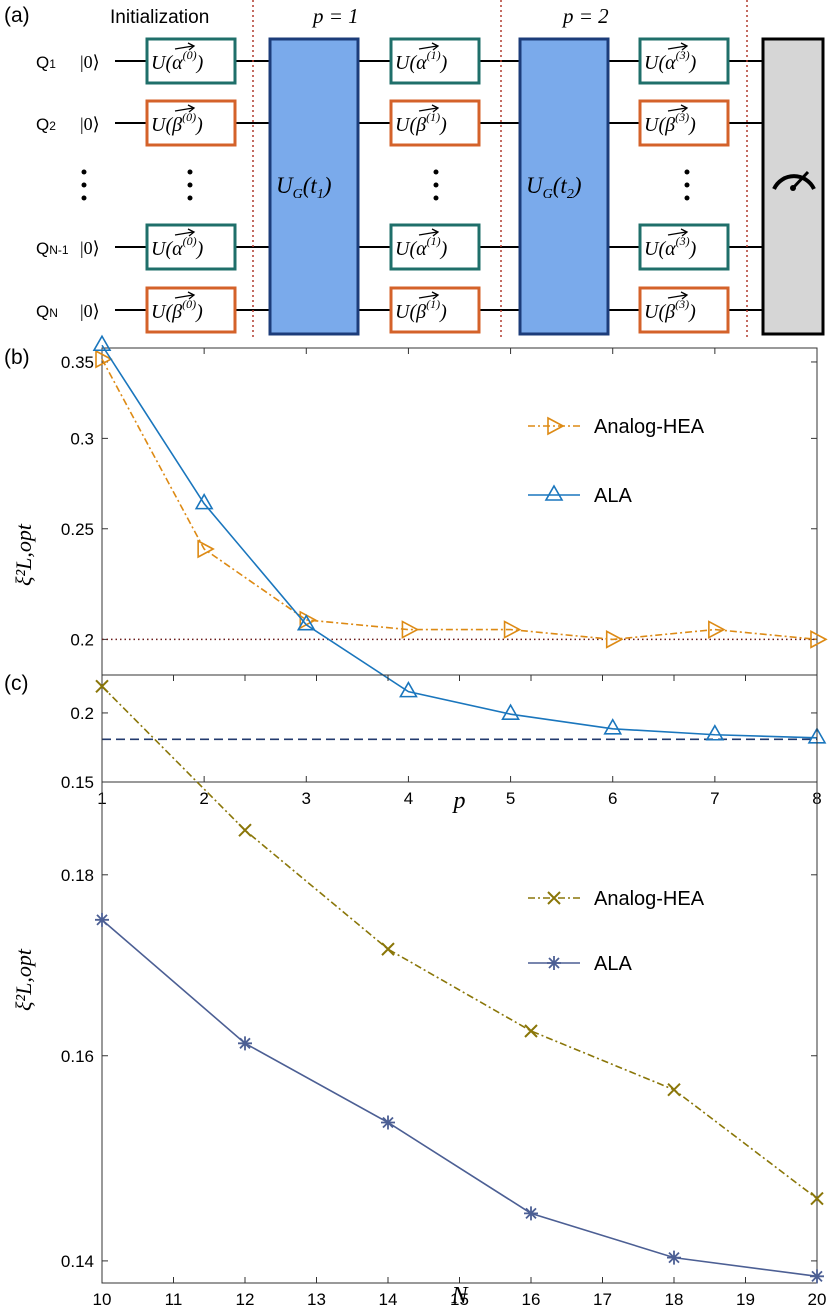 This screenshot has height=1309, width=831. What do you see at coordinates (459, 1299) in the screenshot?
I see `x-tick-label: 15` at bounding box center [459, 1299].